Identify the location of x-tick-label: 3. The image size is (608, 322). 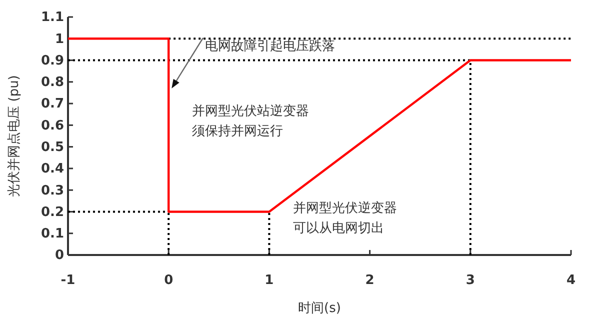
(470, 280).